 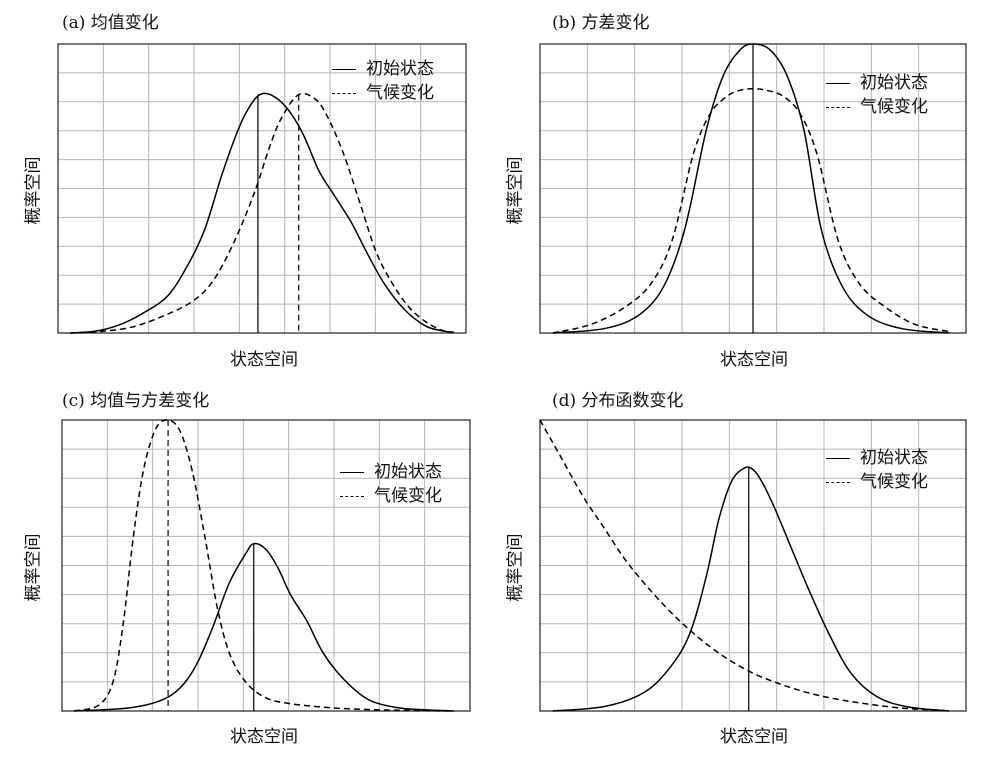 I want to click on panel-title: (b) 方差变化, so click(x=601, y=23).